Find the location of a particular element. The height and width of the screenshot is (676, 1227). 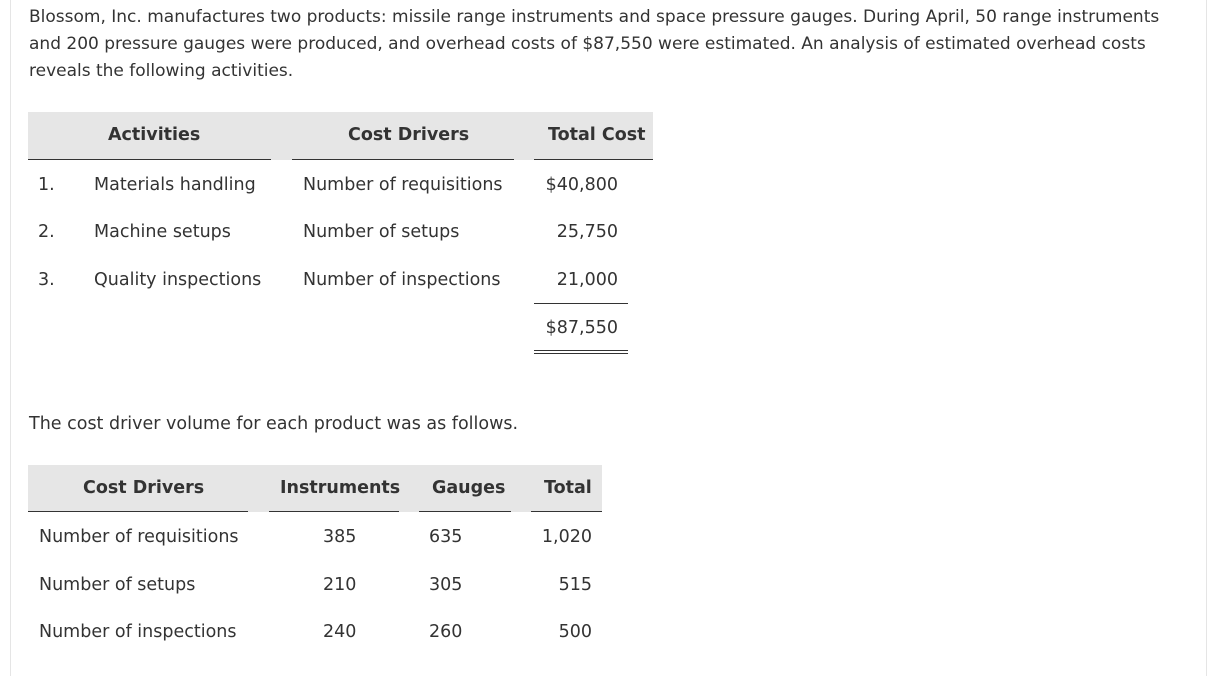

header-gauges: Gauges is located at coordinates (469, 488).